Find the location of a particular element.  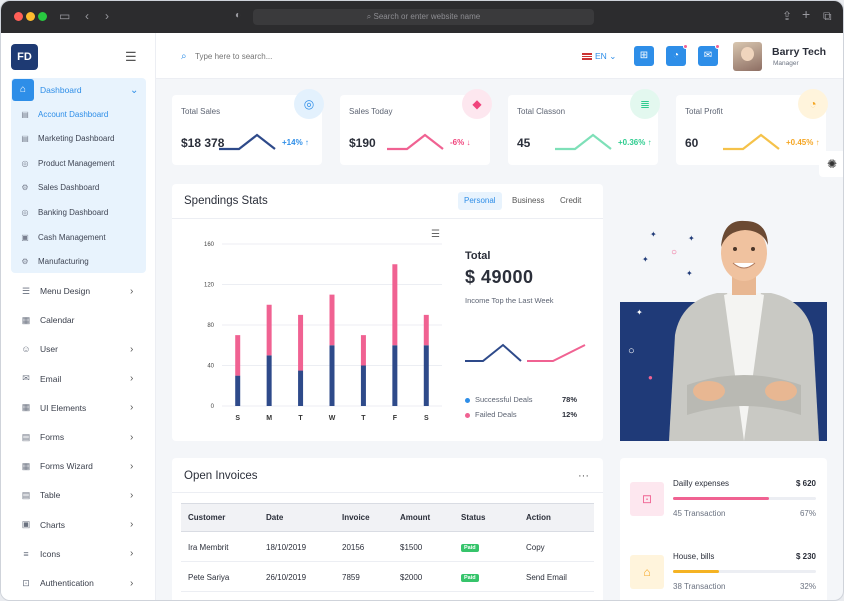

address-bar: ⌕ Search or enter website name is located at coordinates (423, 17).